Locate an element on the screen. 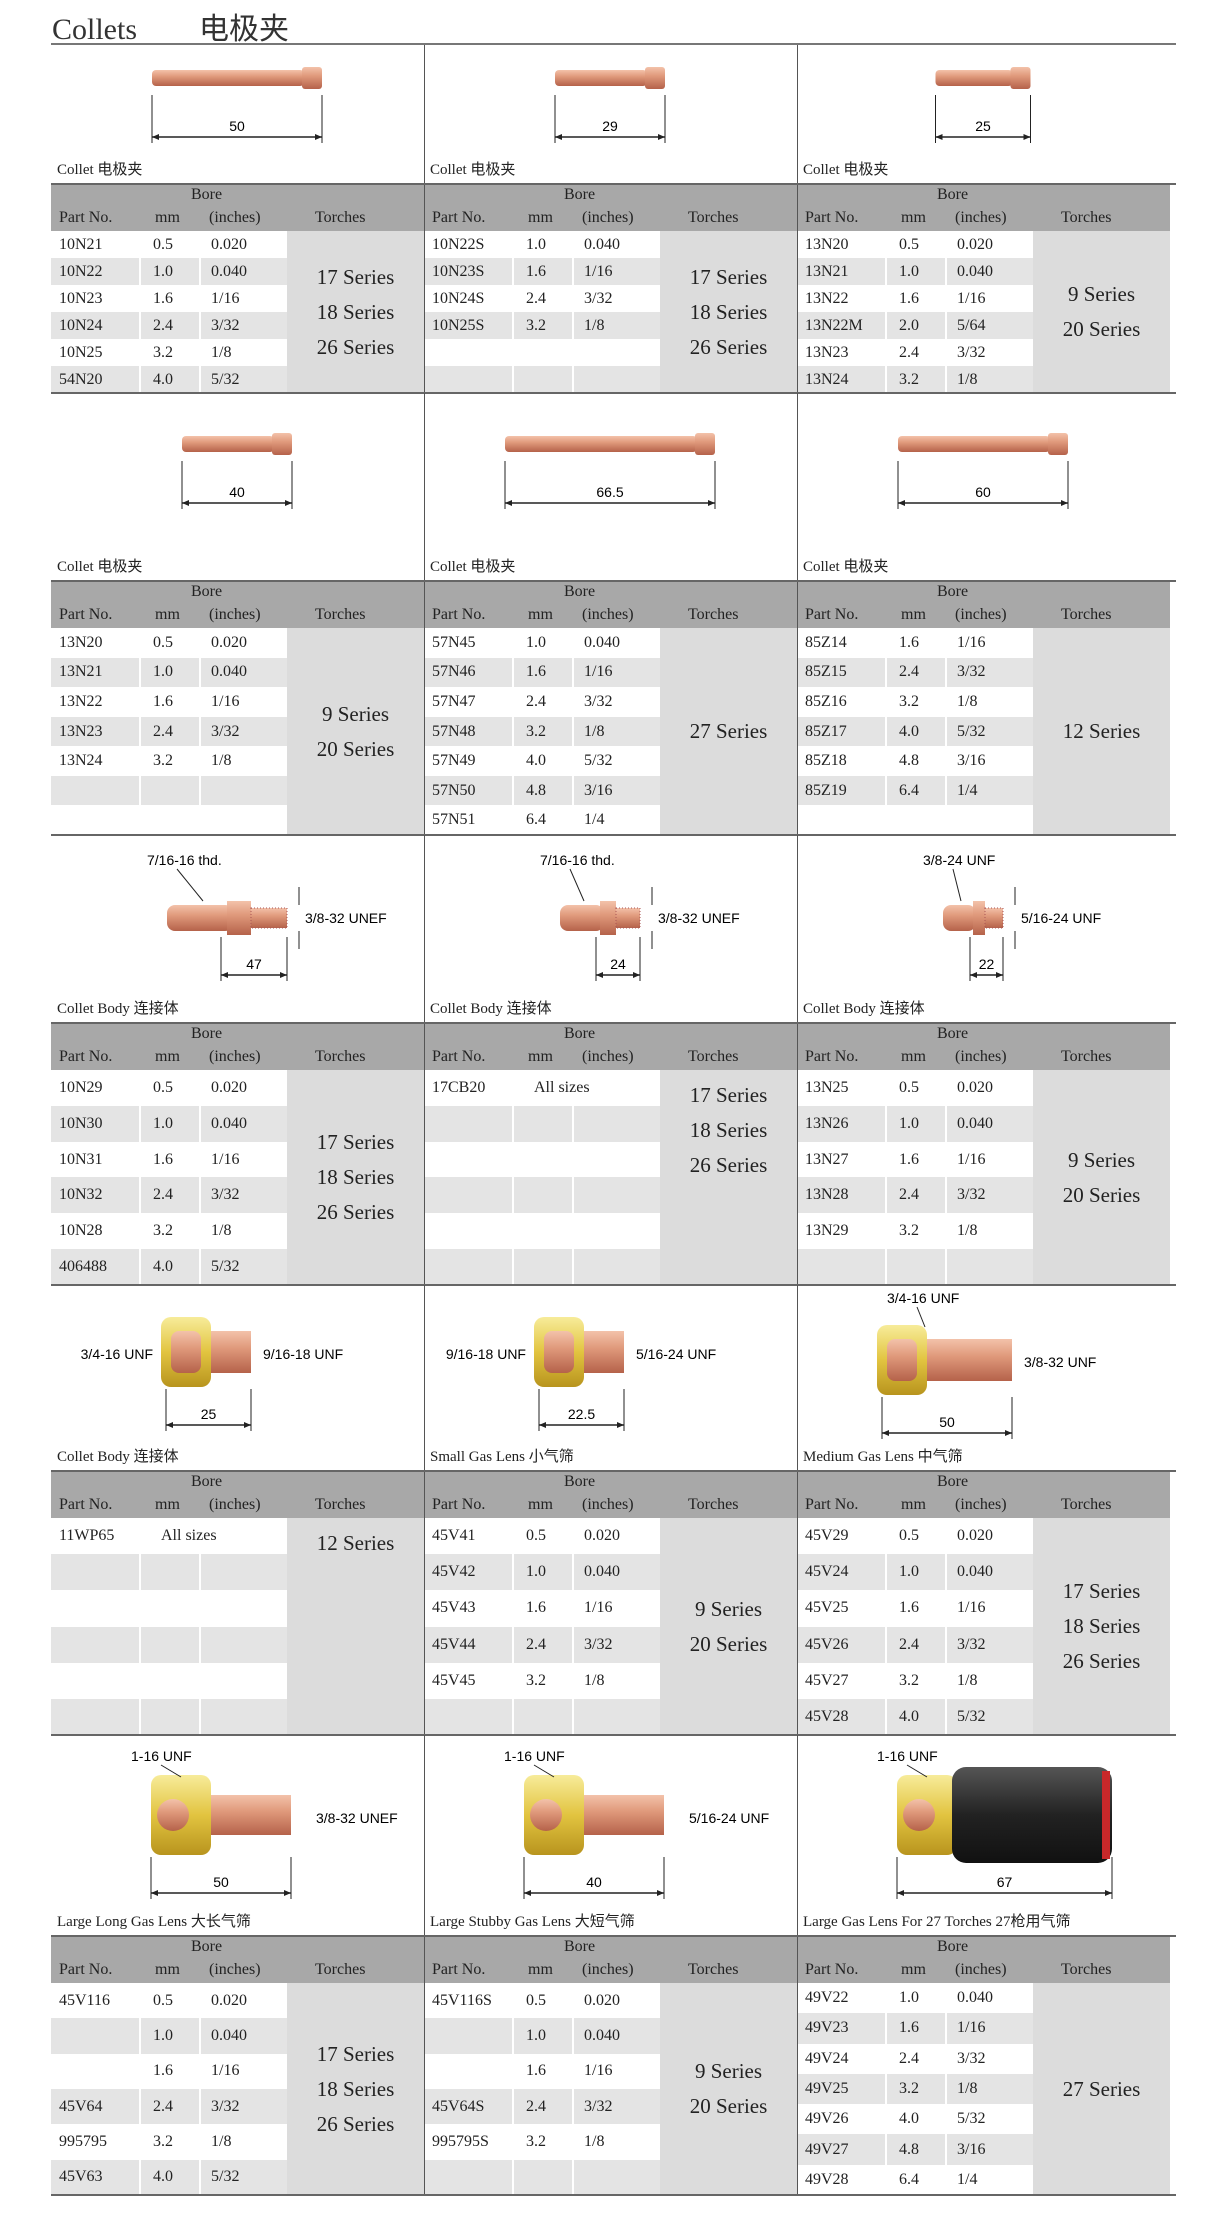  cell-bore-inches: 0.040 is located at coordinates (975, 1123).